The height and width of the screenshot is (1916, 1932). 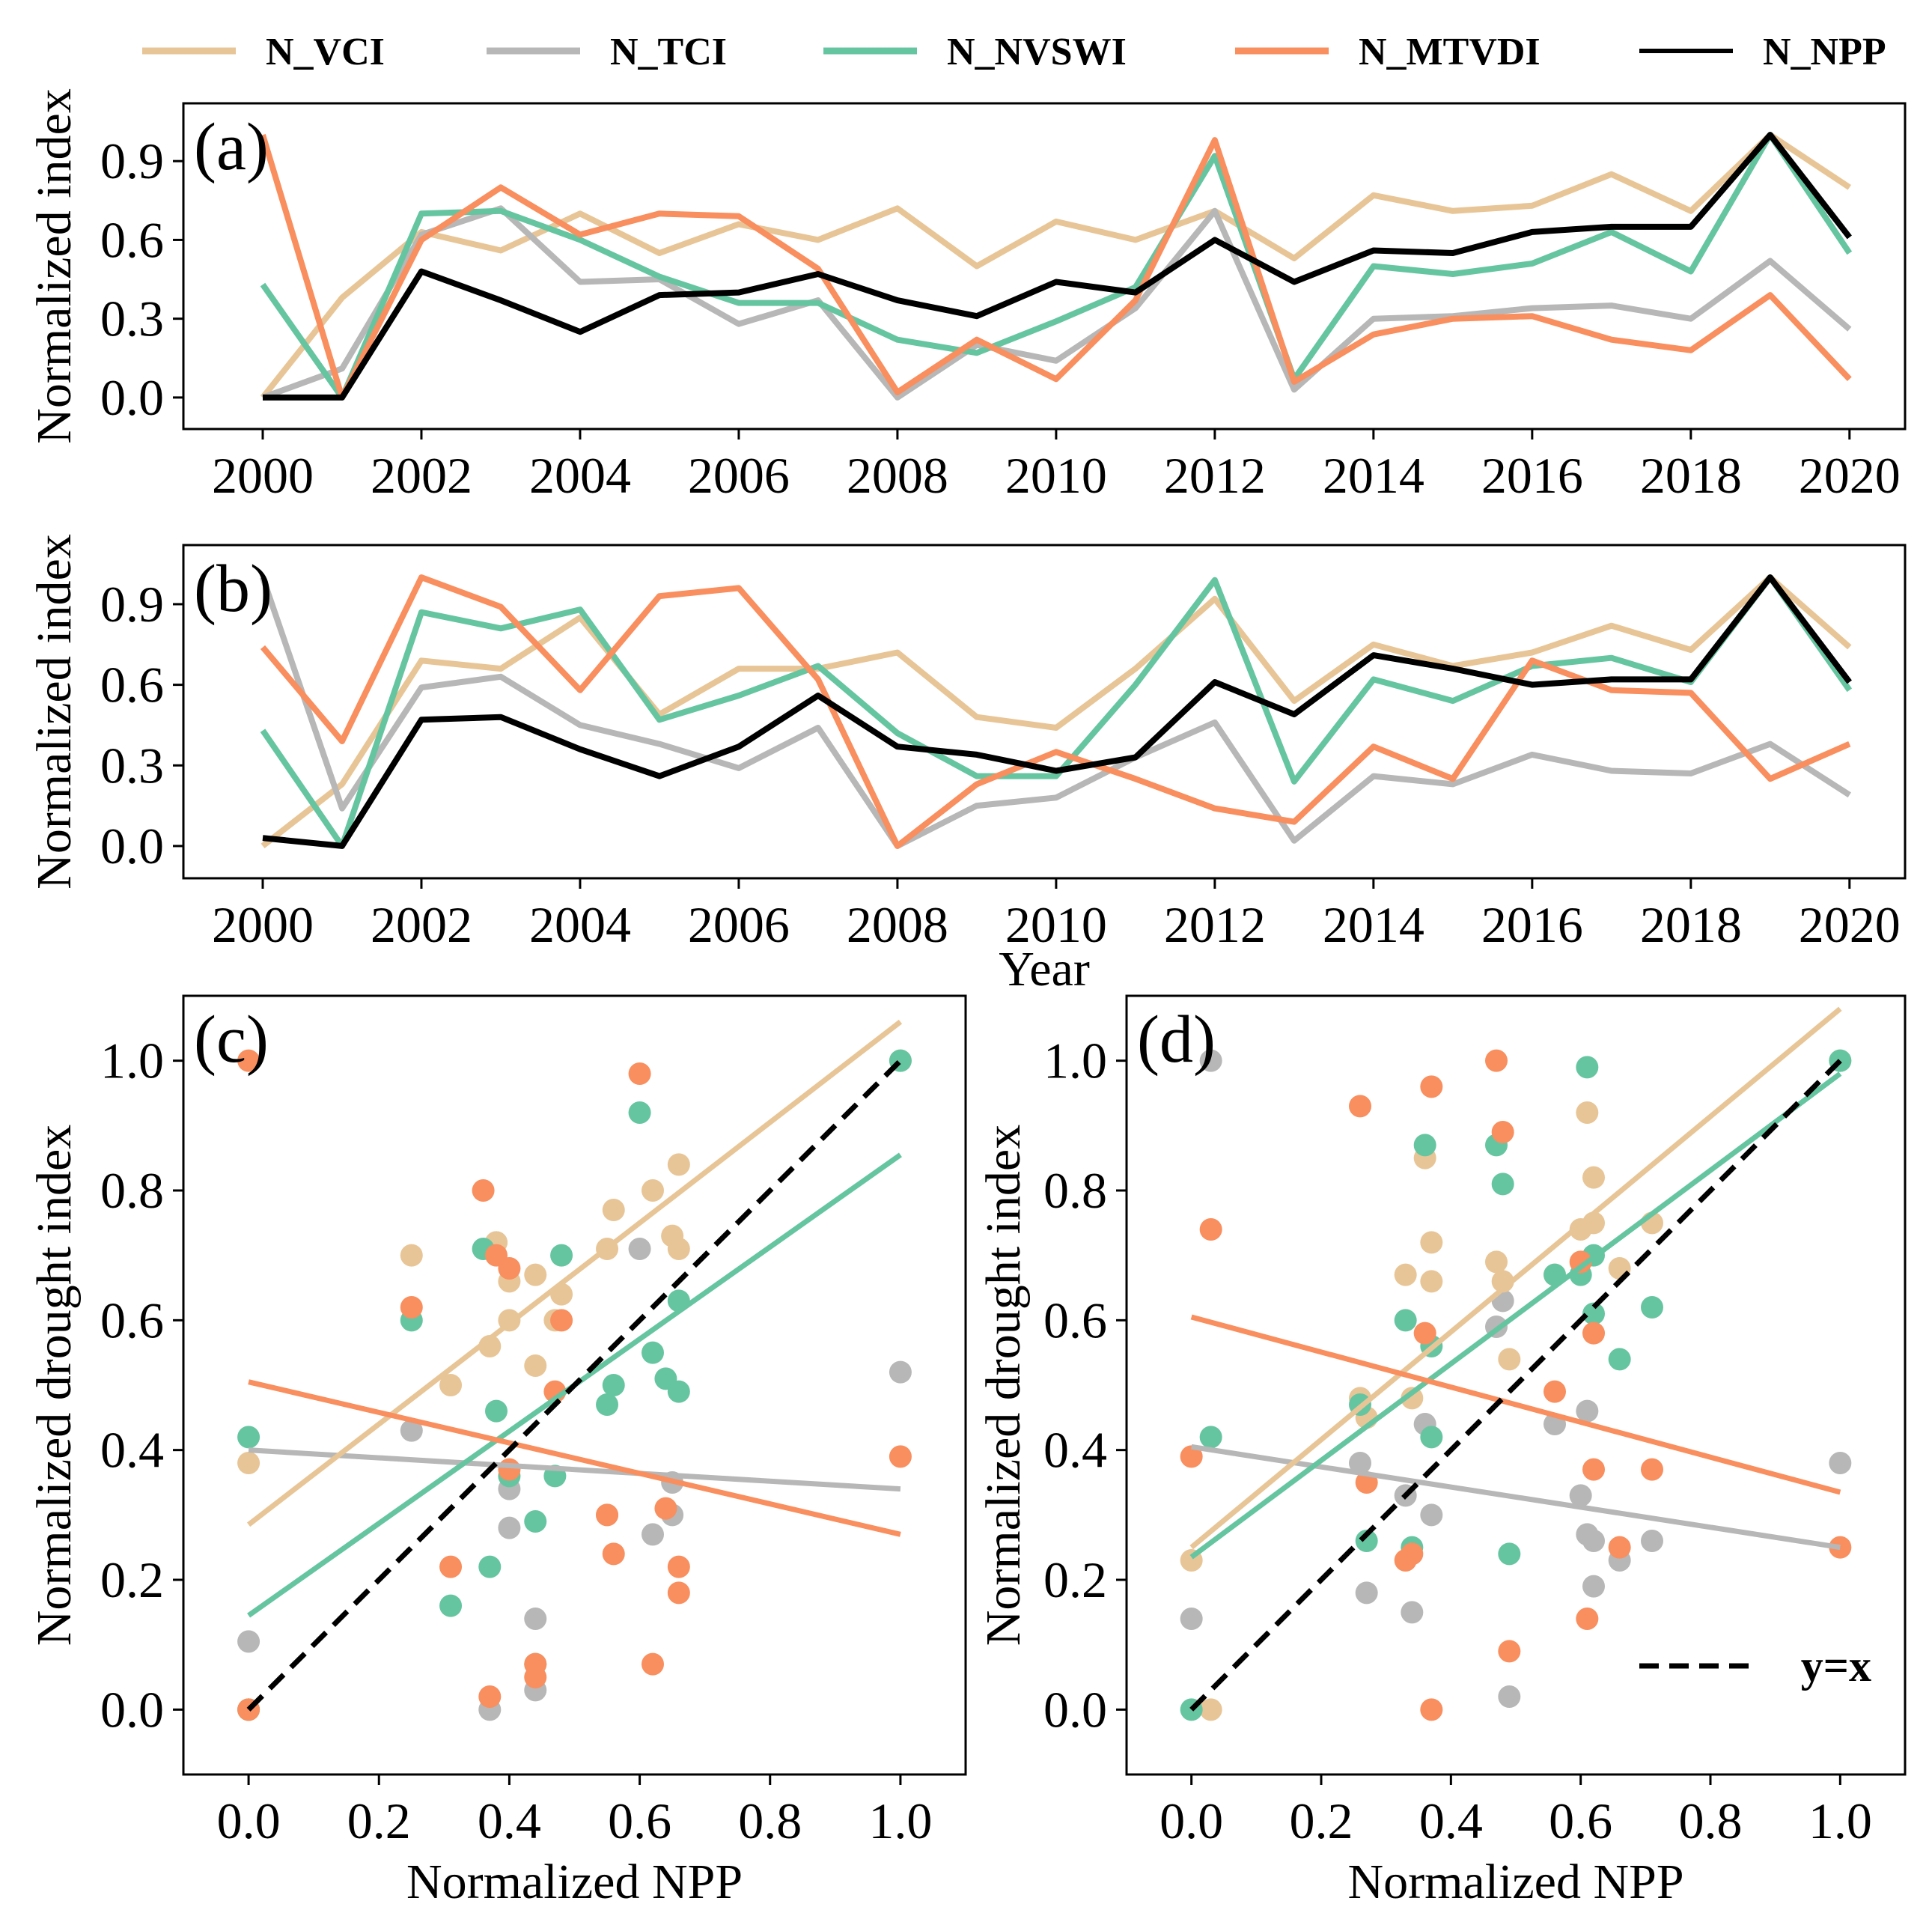 What do you see at coordinates (233, 589) in the screenshot?
I see `panel-label-b: (b)` at bounding box center [233, 589].